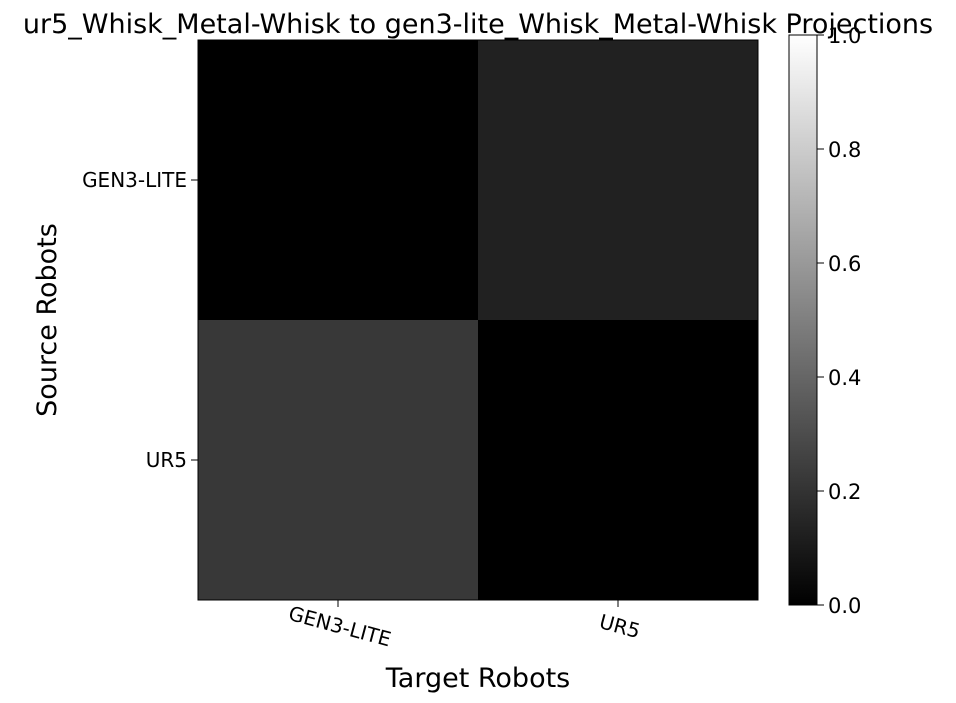 The height and width of the screenshot is (703, 956). Describe the element at coordinates (47, 320) in the screenshot. I see `y-axis-label: Source Robots` at that location.